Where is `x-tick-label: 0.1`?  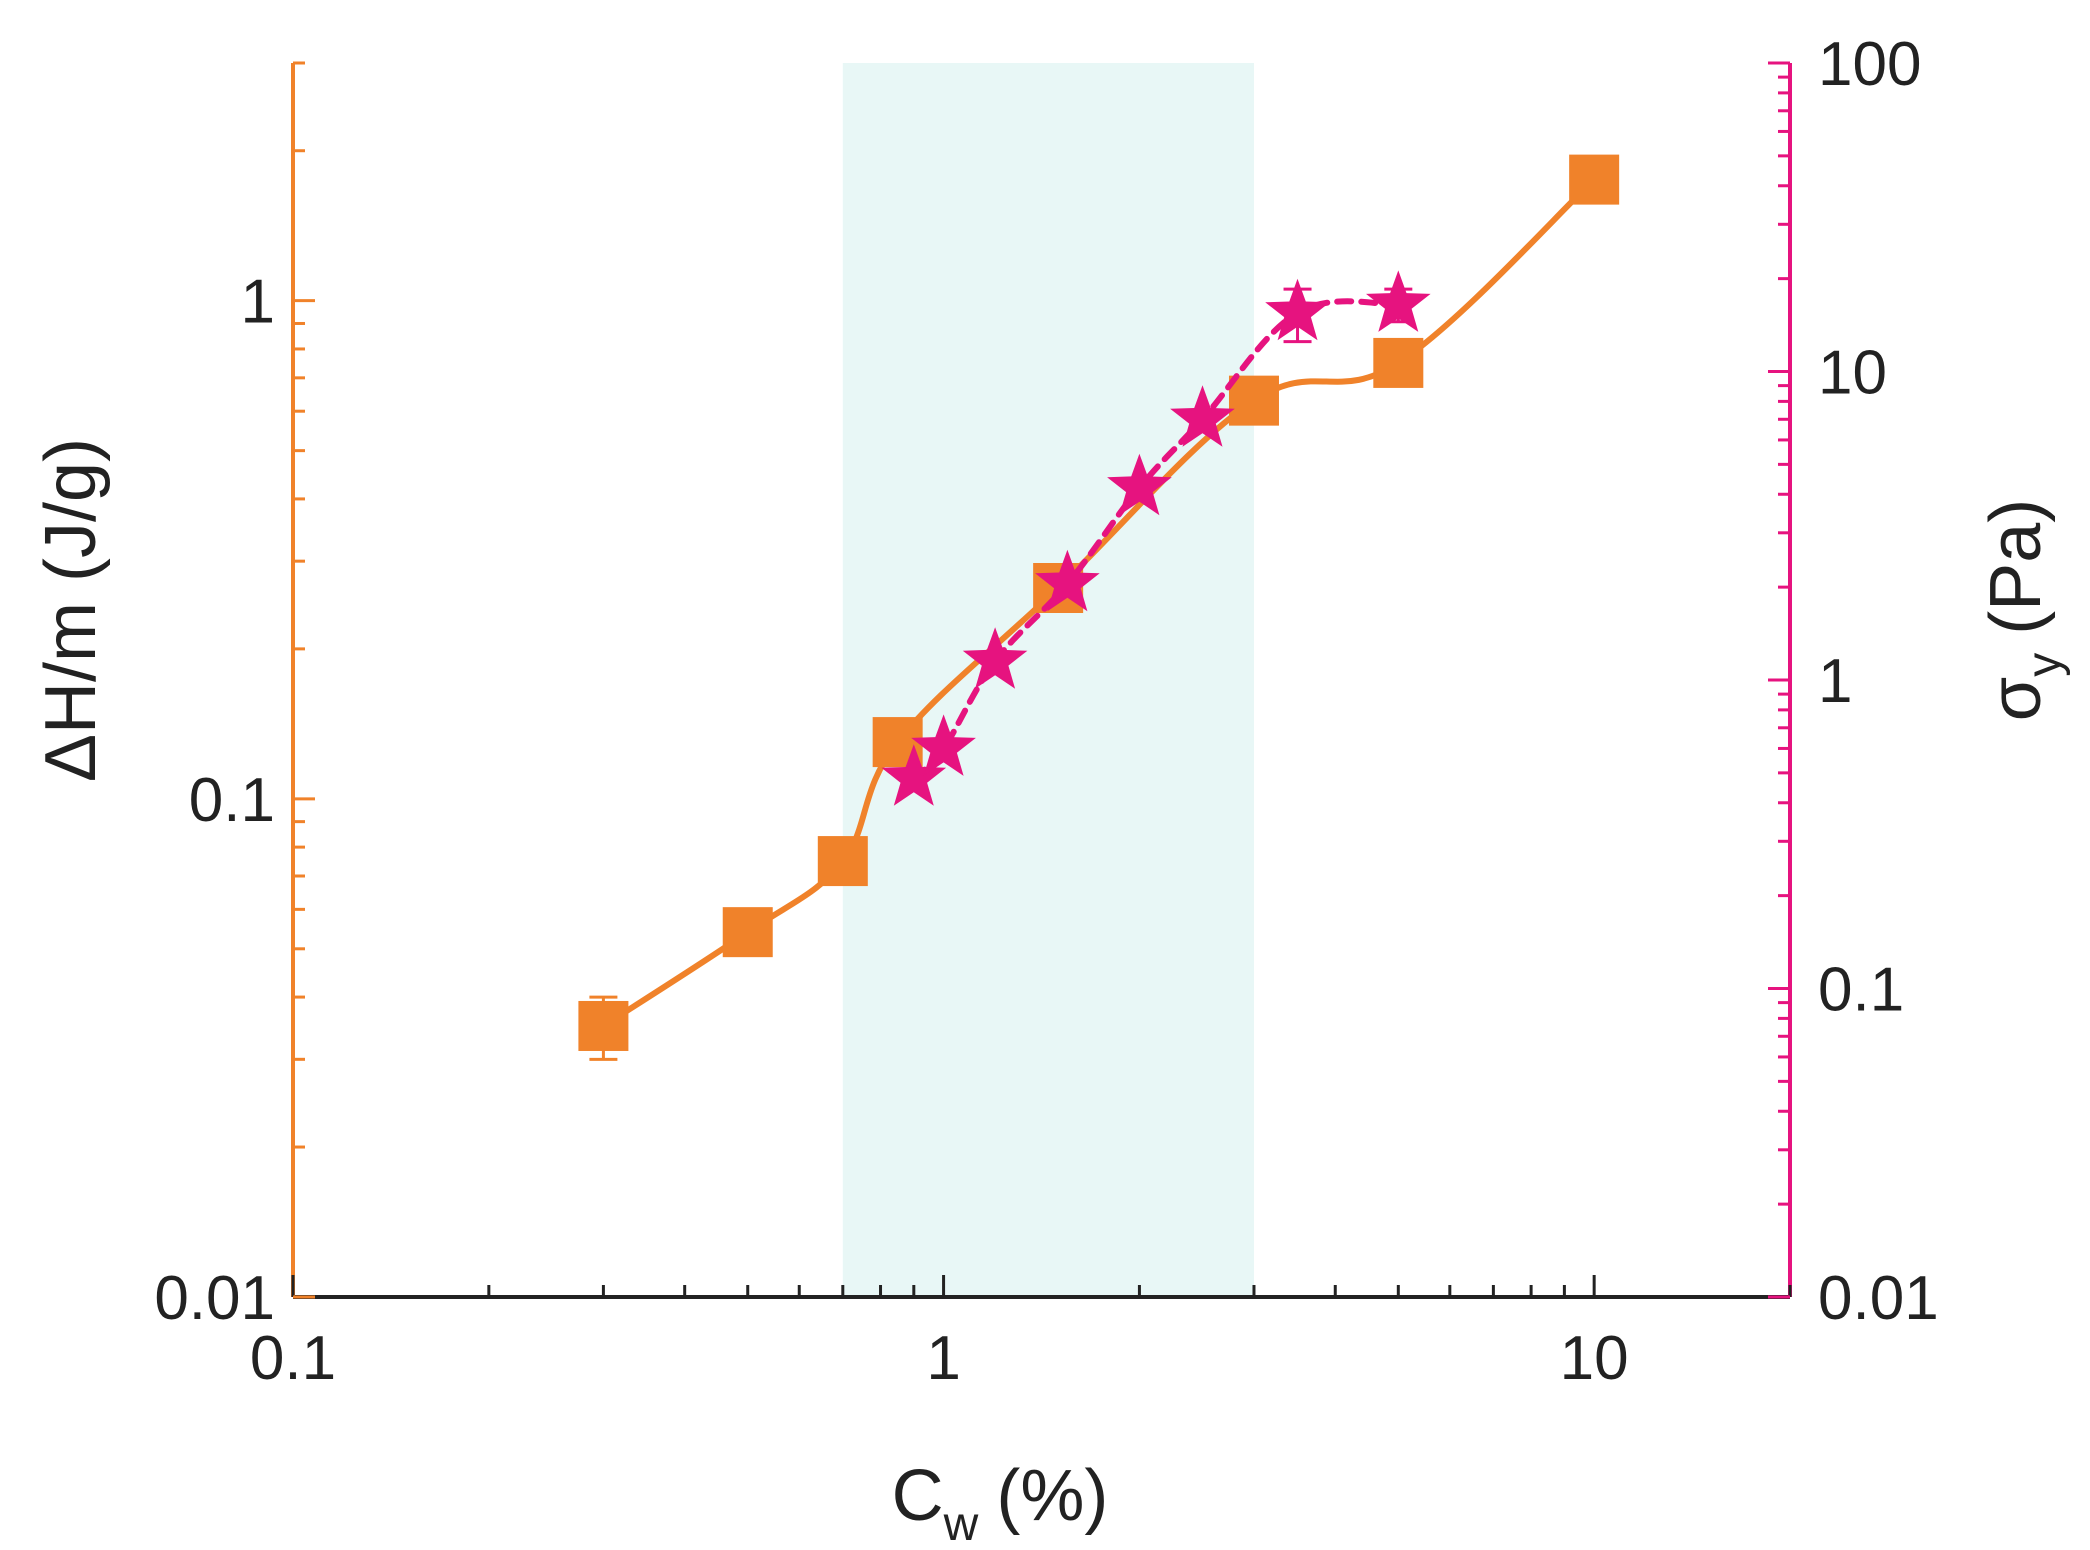 x-tick-label: 0.1 is located at coordinates (293, 1358).